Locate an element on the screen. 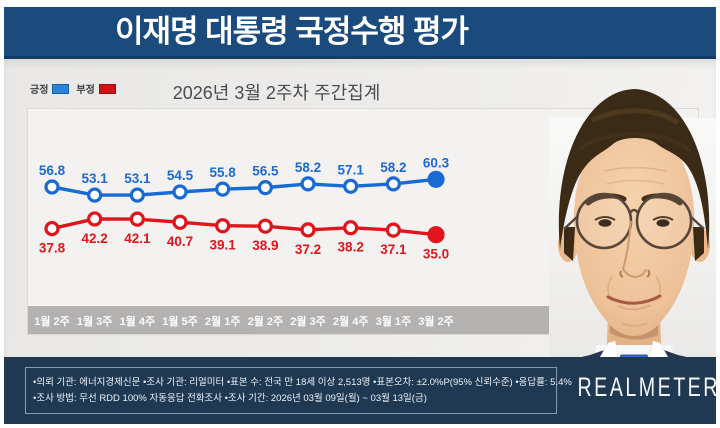 This screenshot has width=720, height=428. chart-legend: 긍정 부정 is located at coordinates (73, 88).